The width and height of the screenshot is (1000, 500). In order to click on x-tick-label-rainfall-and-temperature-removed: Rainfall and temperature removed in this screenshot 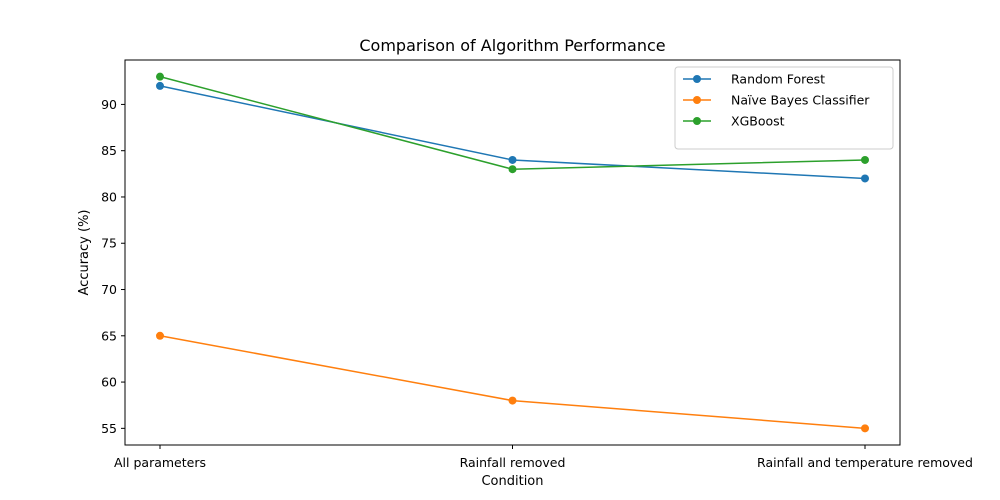, I will do `click(865, 462)`.